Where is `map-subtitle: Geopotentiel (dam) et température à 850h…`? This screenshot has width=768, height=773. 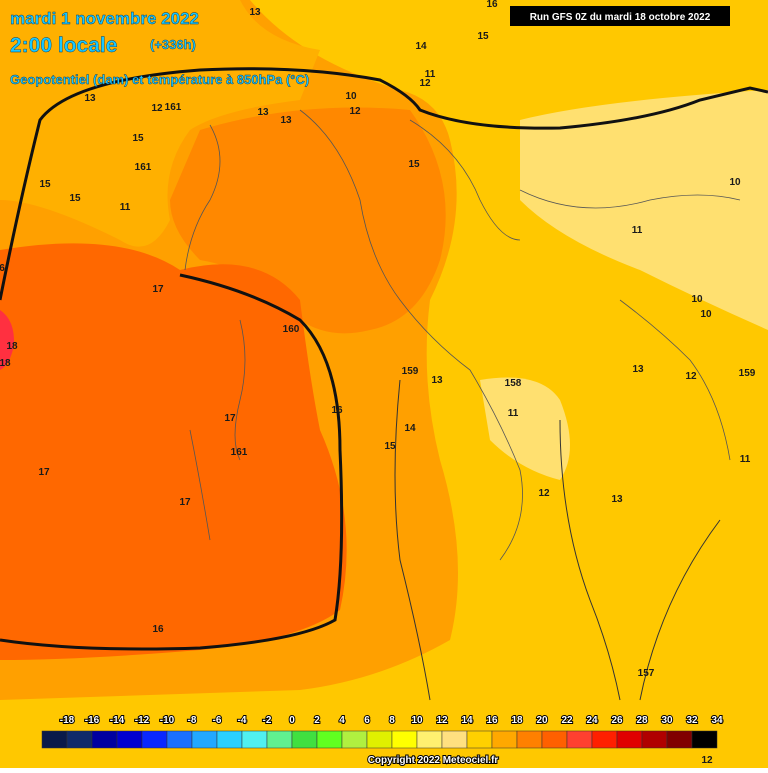
map-subtitle: Geopotentiel (dam) et température à 850h… is located at coordinates (159, 79).